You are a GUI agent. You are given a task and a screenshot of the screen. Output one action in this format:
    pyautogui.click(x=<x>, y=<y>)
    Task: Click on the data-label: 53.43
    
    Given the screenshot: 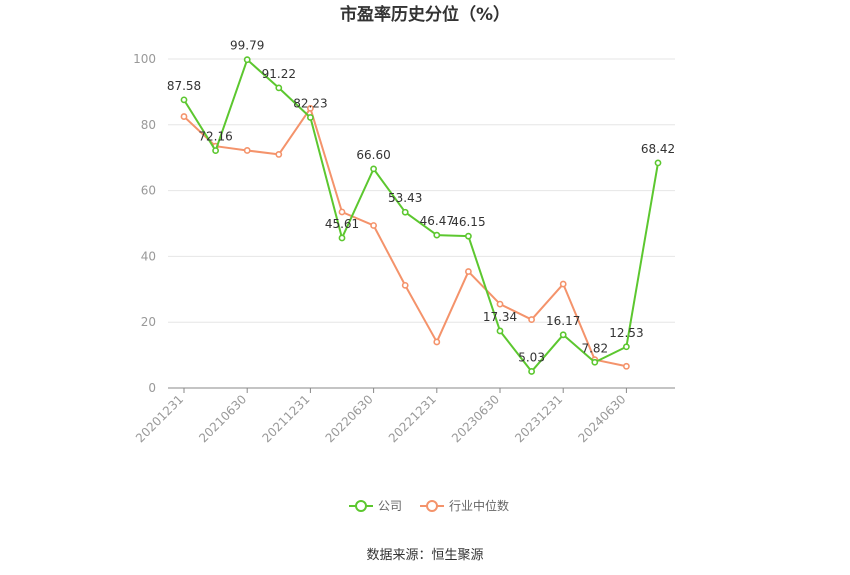 What is the action you would take?
    pyautogui.click(x=405, y=198)
    